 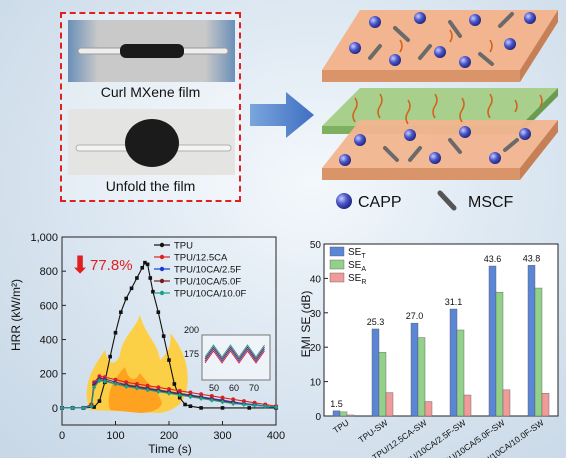 What do you see at coordinates (191, 354) in the screenshot?
I see `hrr-inset-ytick-label: 175` at bounding box center [191, 354].